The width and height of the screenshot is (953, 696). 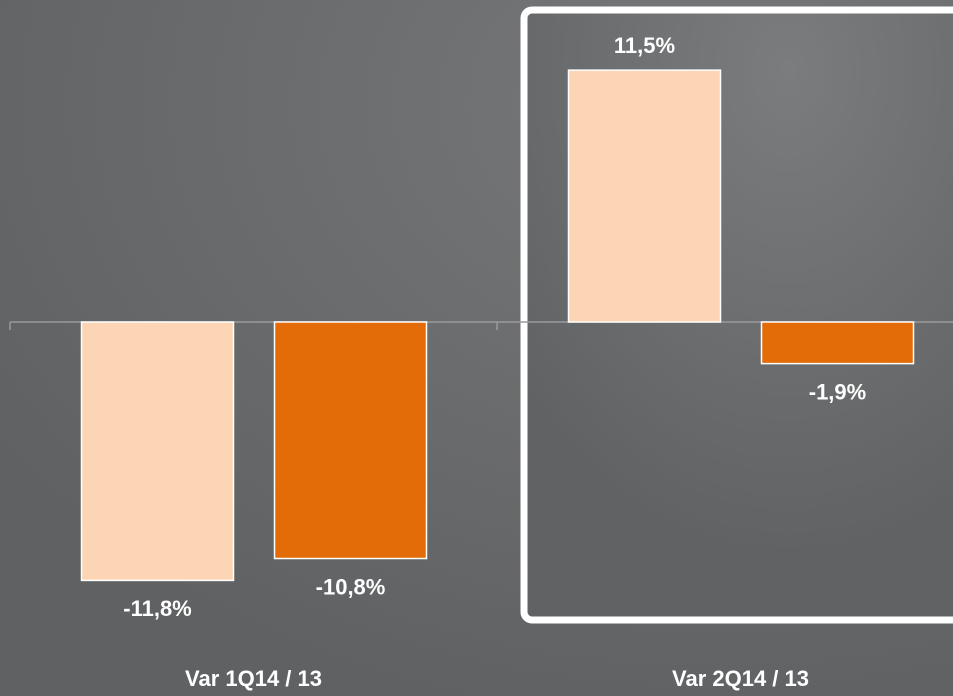 What do you see at coordinates (157, 608) in the screenshot?
I see `data-label: -11,8%` at bounding box center [157, 608].